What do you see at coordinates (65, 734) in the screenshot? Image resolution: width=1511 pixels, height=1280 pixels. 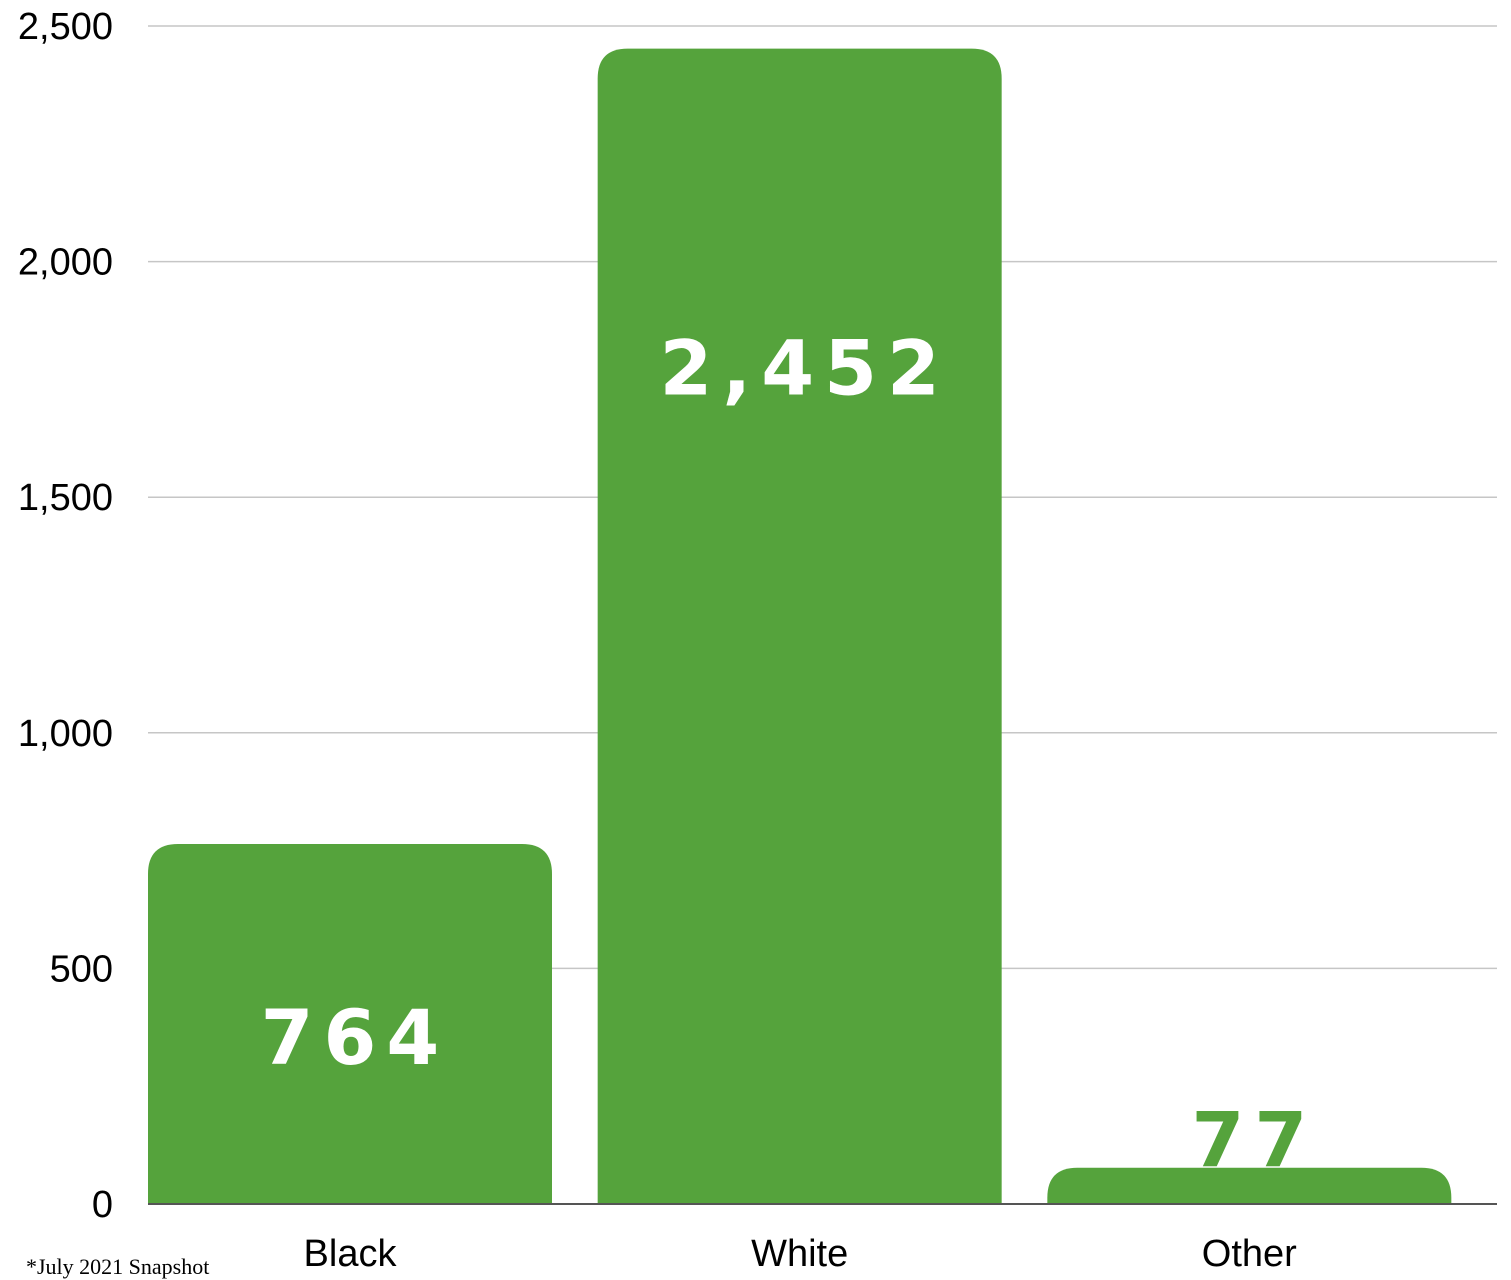 I see `y-tick-label: 1,000` at bounding box center [65, 734].